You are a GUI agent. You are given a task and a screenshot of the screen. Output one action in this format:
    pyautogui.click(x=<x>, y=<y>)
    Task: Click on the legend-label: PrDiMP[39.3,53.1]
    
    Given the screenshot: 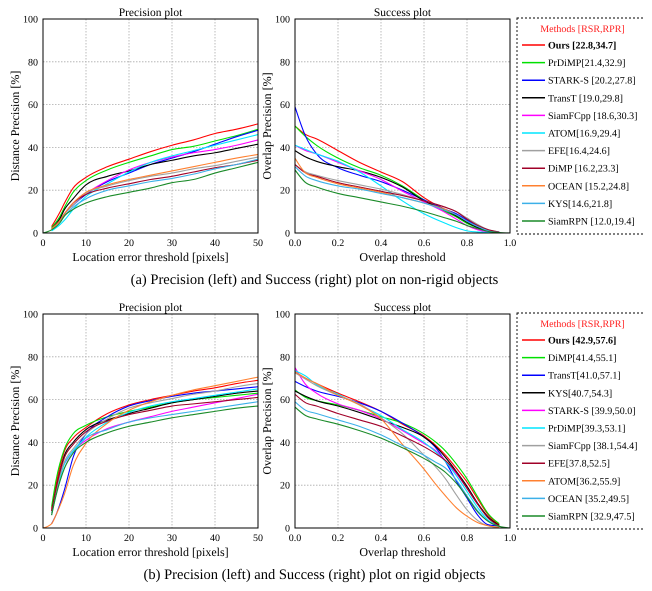 What is the action you would take?
    pyautogui.click(x=587, y=429)
    